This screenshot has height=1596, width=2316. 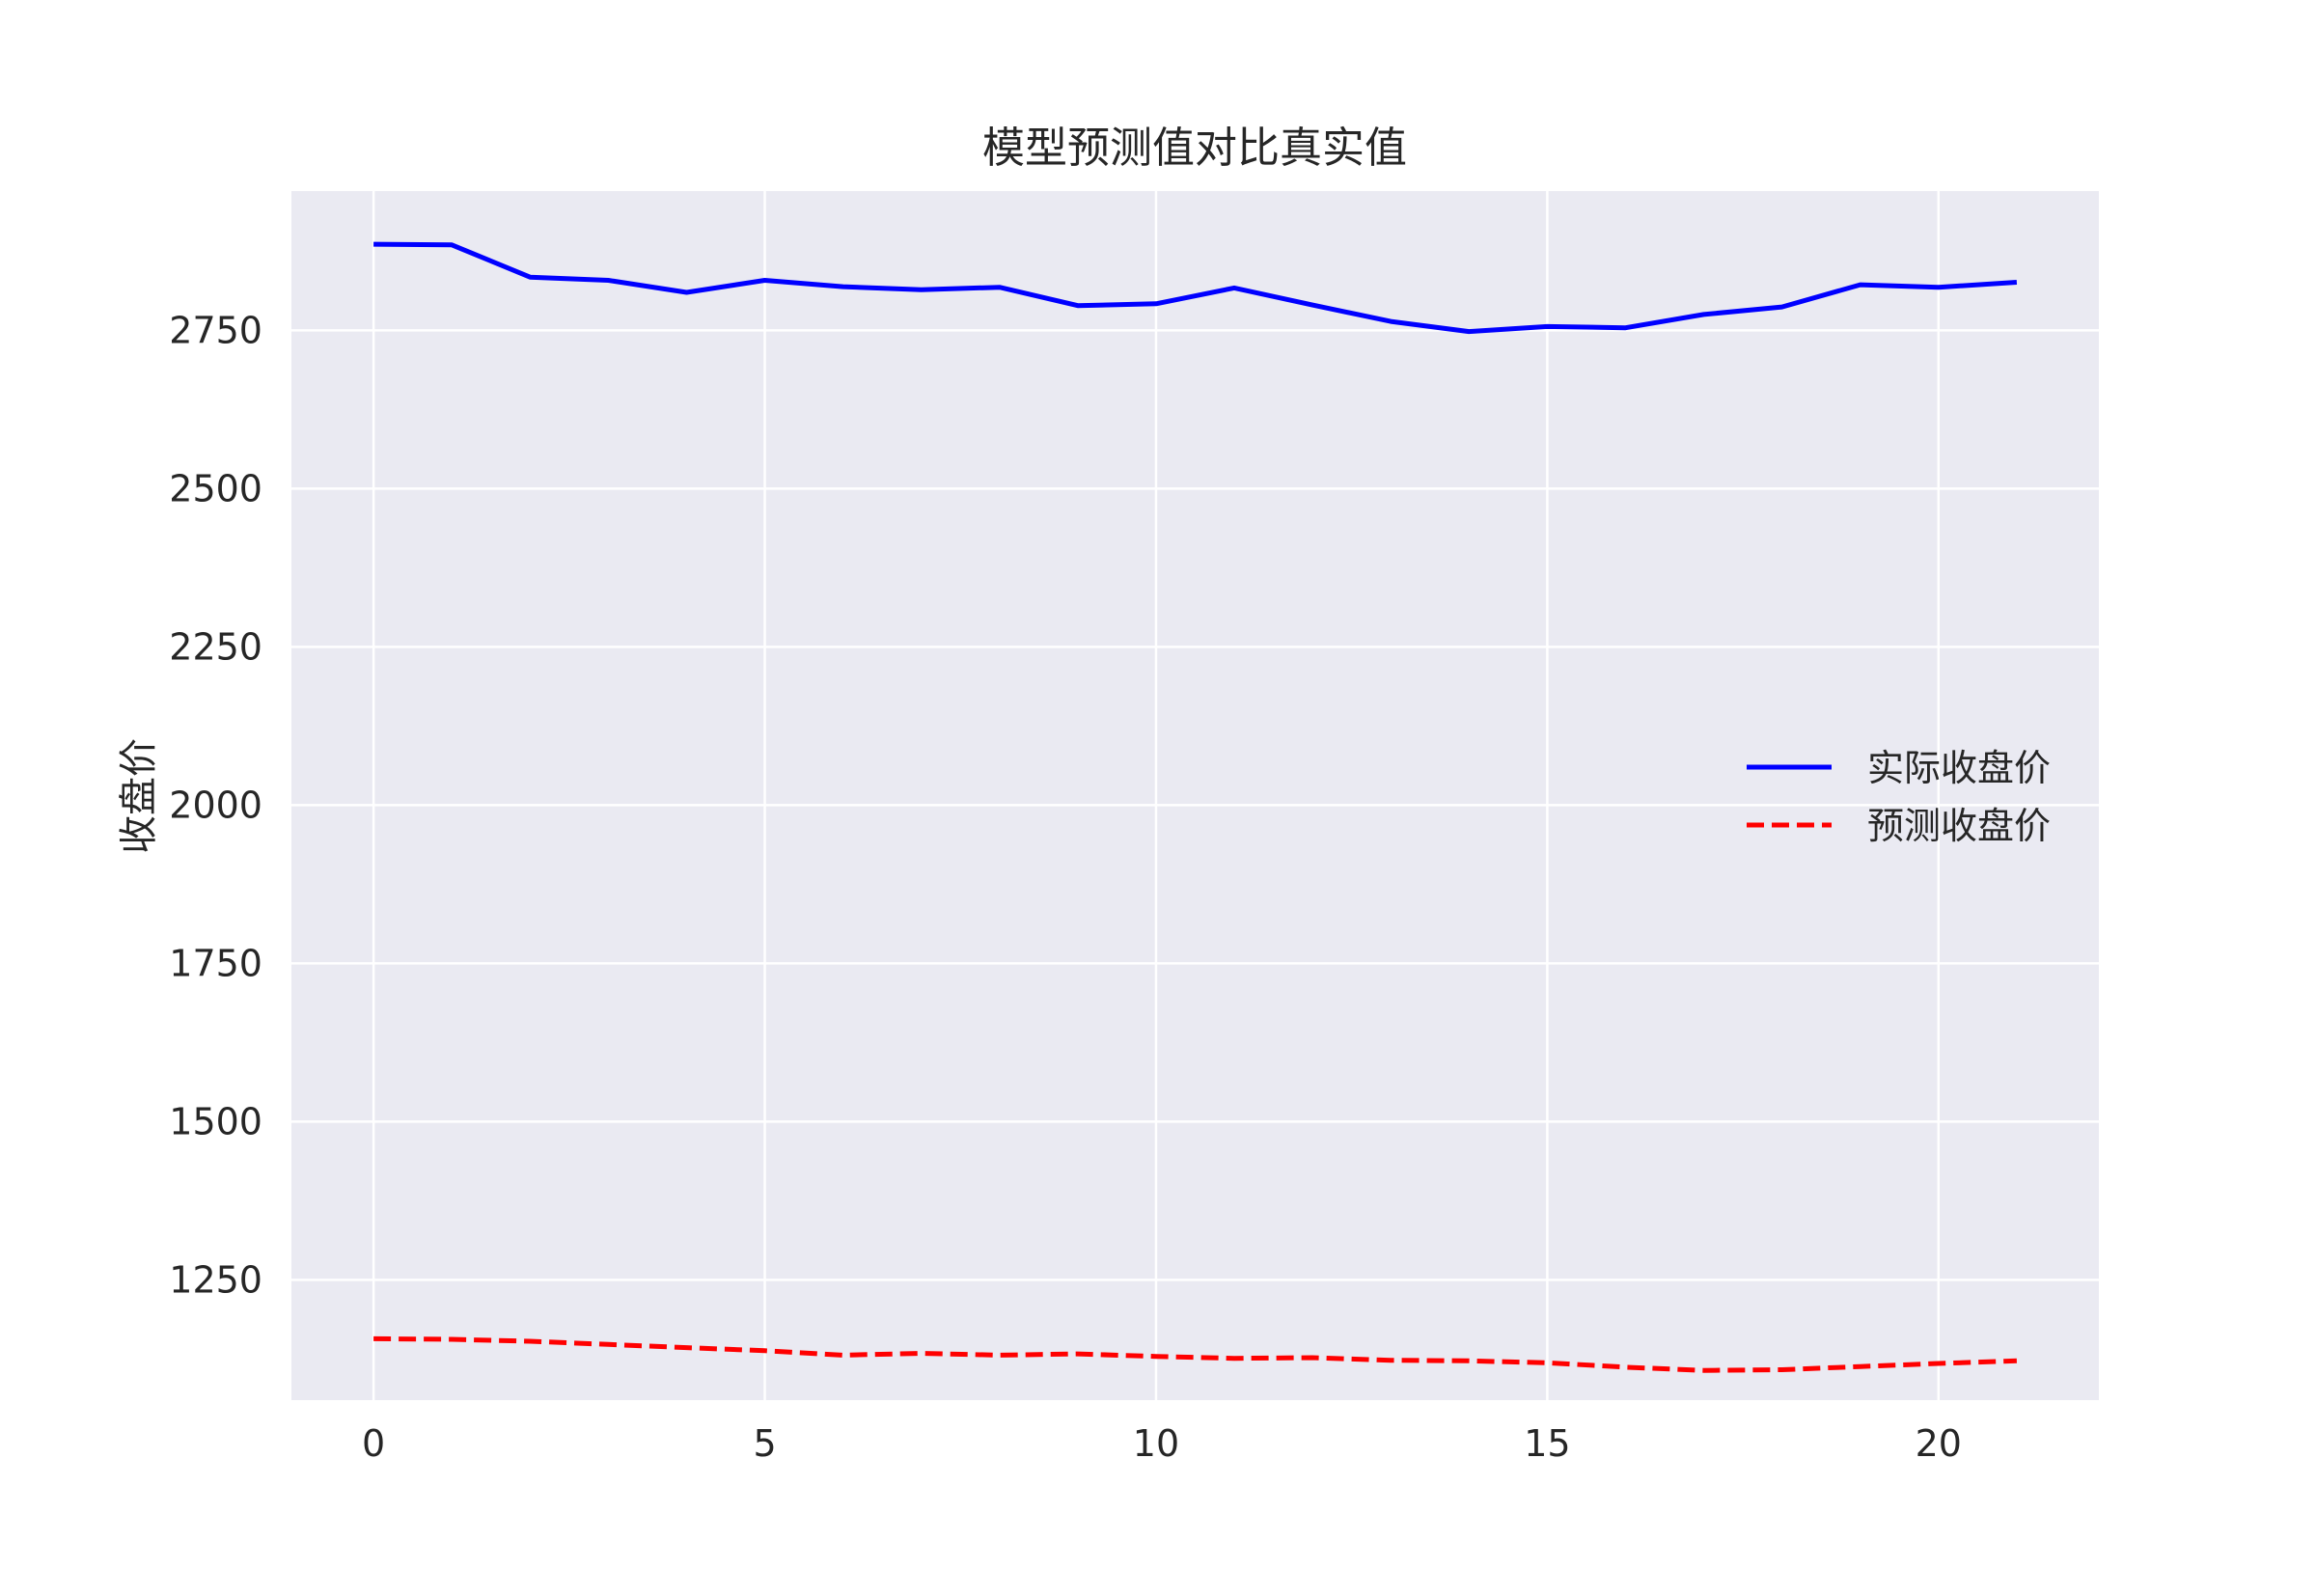 I want to click on y-tick-label: 2500, so click(x=215, y=488).